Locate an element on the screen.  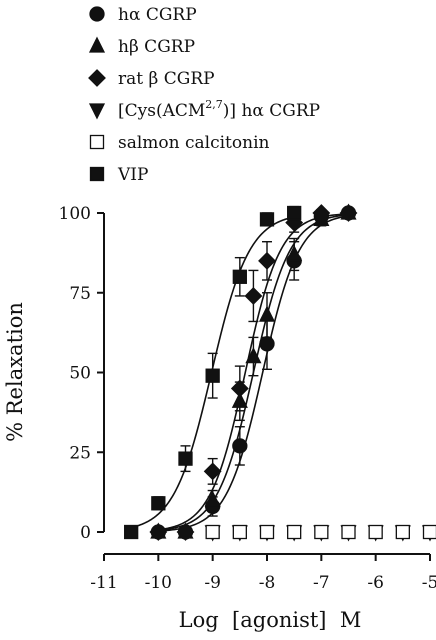
x-tick-label: -5 is located at coordinates (429, 583).